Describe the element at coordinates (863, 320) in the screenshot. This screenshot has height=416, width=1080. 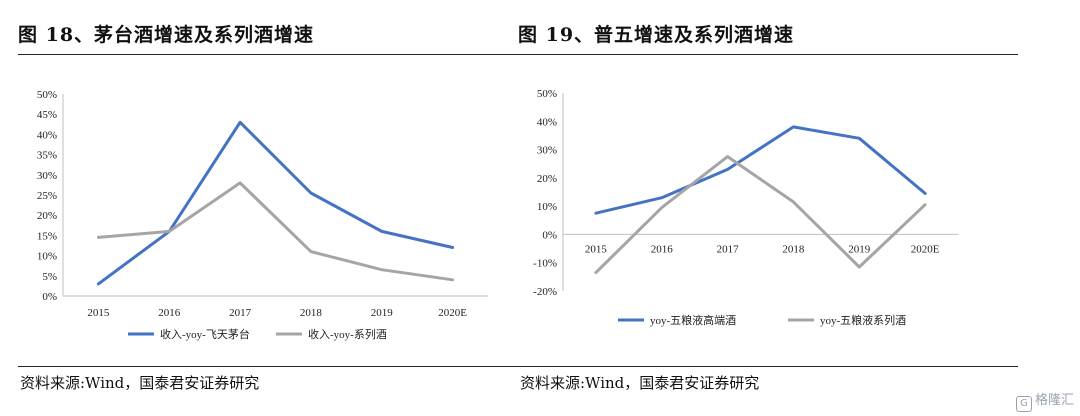
I see `legend-label: yoy-五粮液系列酒` at that location.